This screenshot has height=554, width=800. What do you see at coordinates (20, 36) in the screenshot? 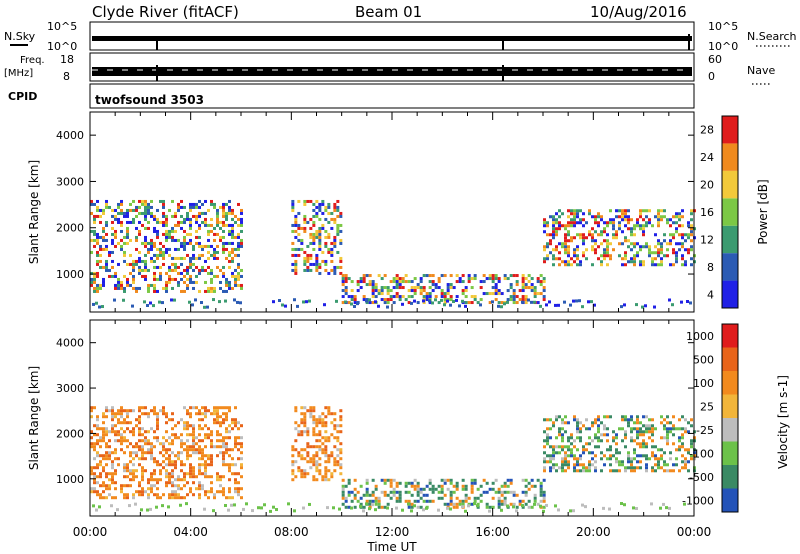
I see `nsky-label: N.Sky` at bounding box center [20, 36].